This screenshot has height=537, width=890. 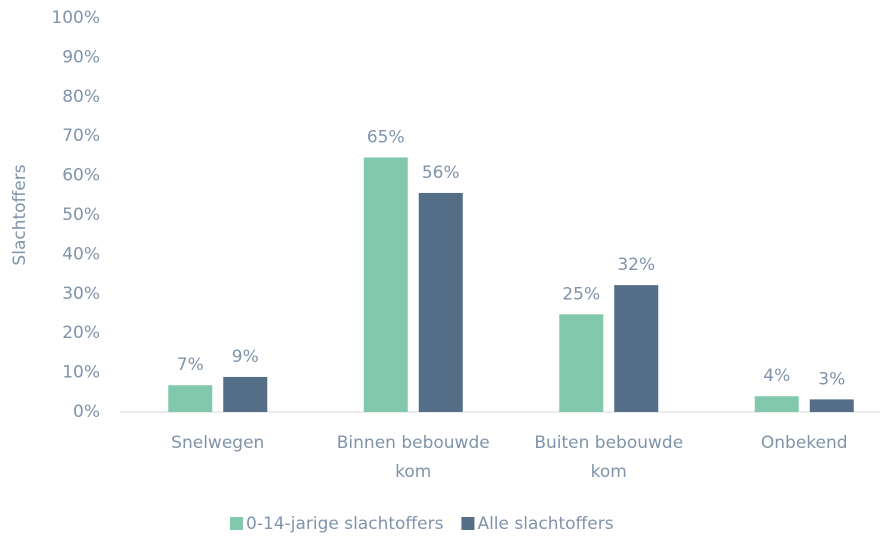 What do you see at coordinates (190, 365) in the screenshot?
I see `value-label: 7%` at bounding box center [190, 365].